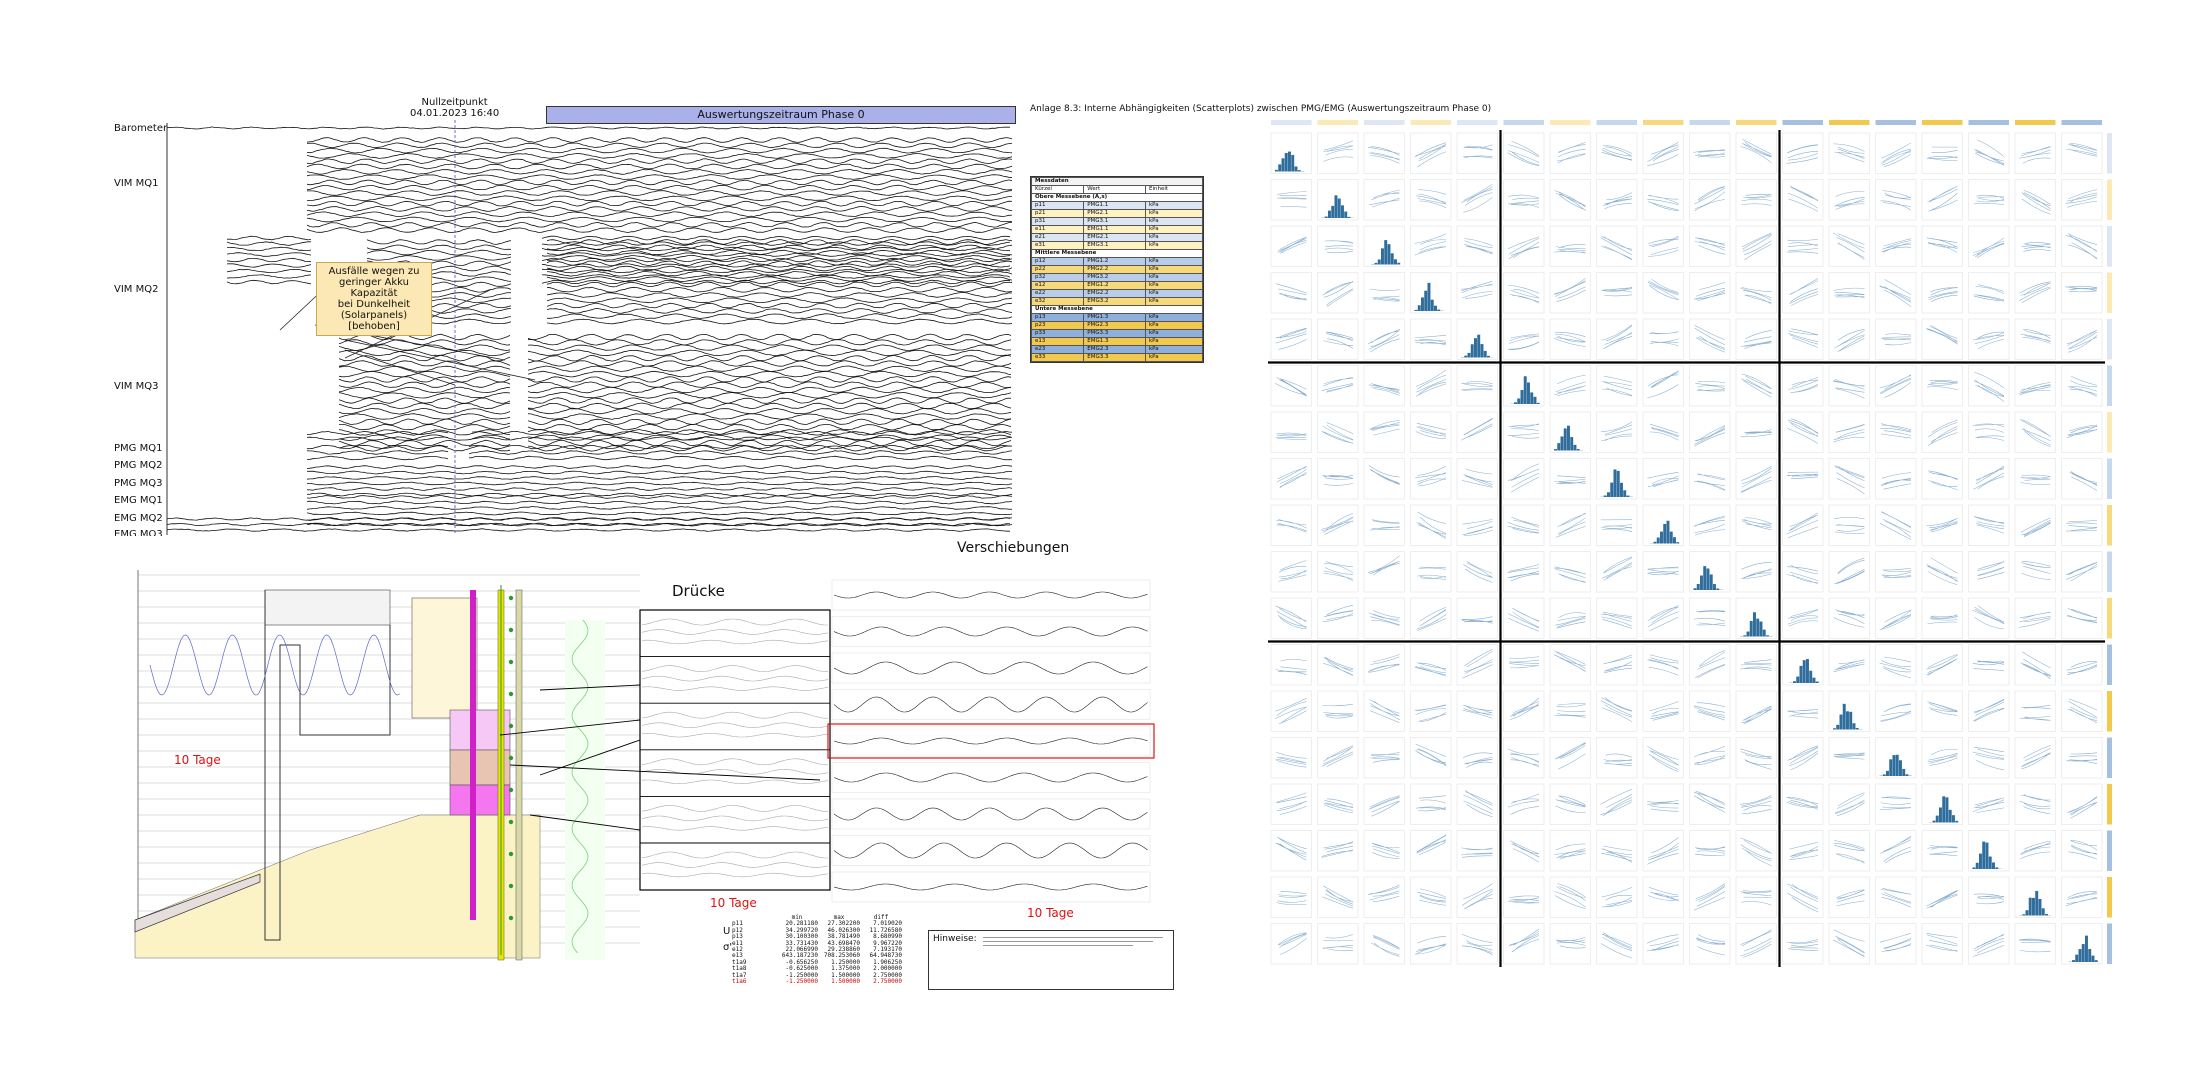 The height and width of the screenshot is (1084, 2211). I want to click on water-level-curve, so click(274, 665).